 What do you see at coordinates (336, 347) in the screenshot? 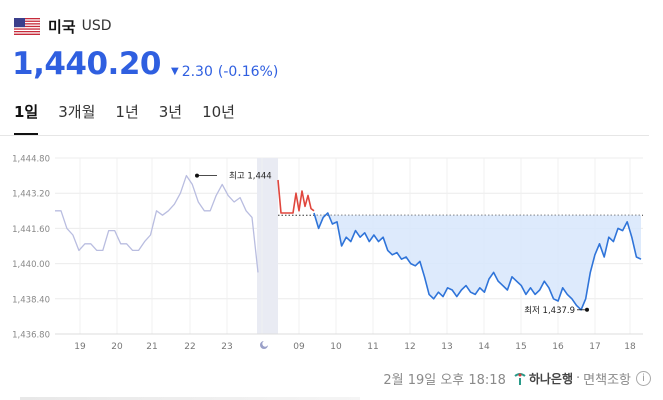
I see `x-tick-label: 10` at bounding box center [336, 347].